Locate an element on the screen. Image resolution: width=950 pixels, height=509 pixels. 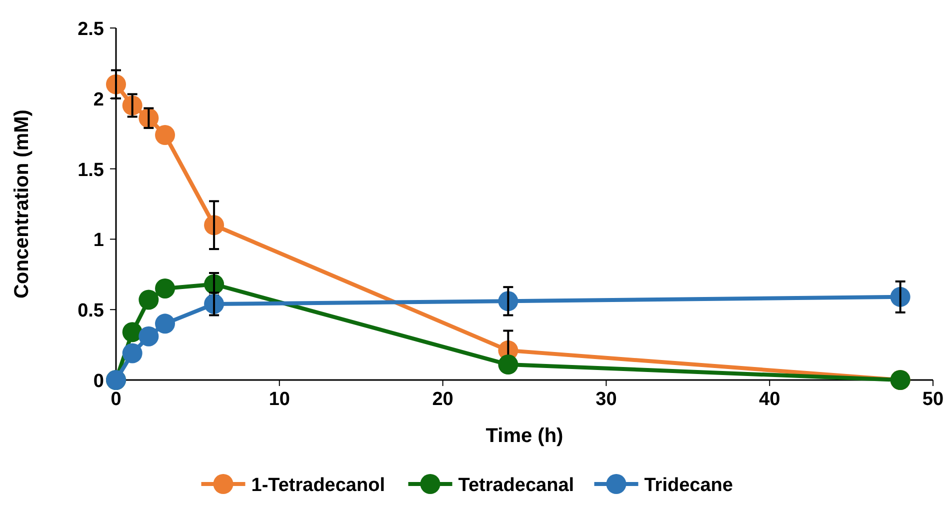
y-tick-label: 0 is located at coordinates (98, 381).